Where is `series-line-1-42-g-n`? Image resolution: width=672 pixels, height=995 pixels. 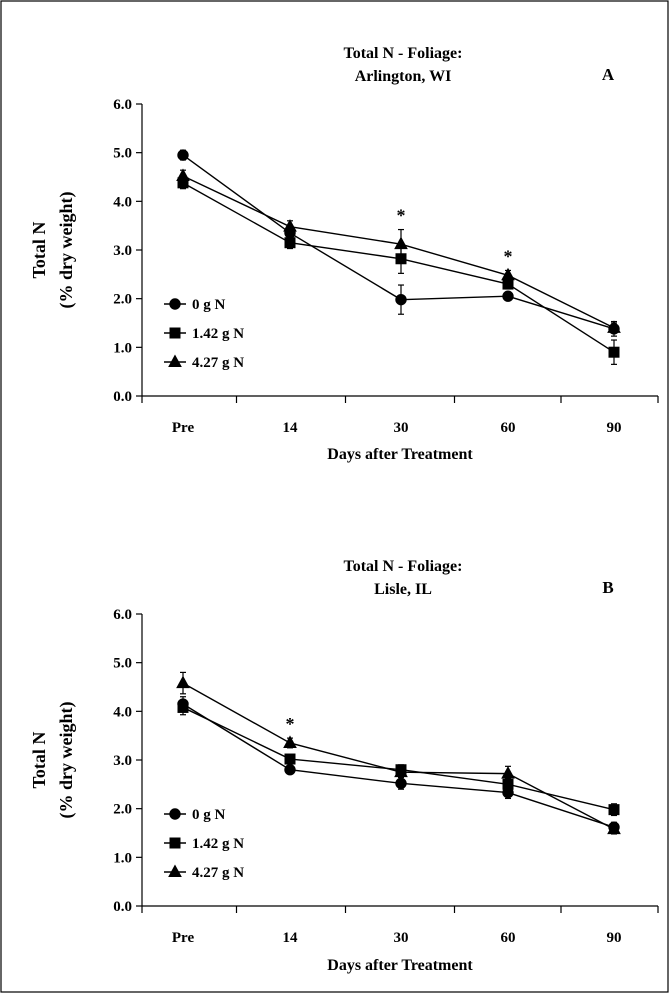
series-line-1-42-g-n is located at coordinates (398, 758).